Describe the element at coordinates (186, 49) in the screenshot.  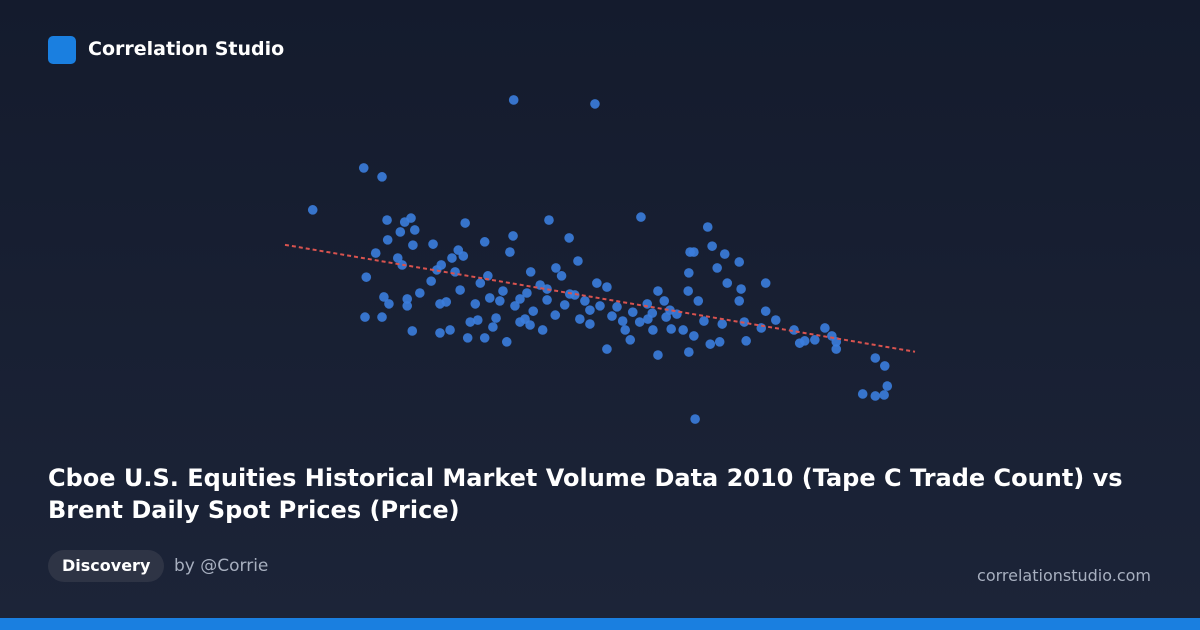
I see `brand: Correlation Studio` at that location.